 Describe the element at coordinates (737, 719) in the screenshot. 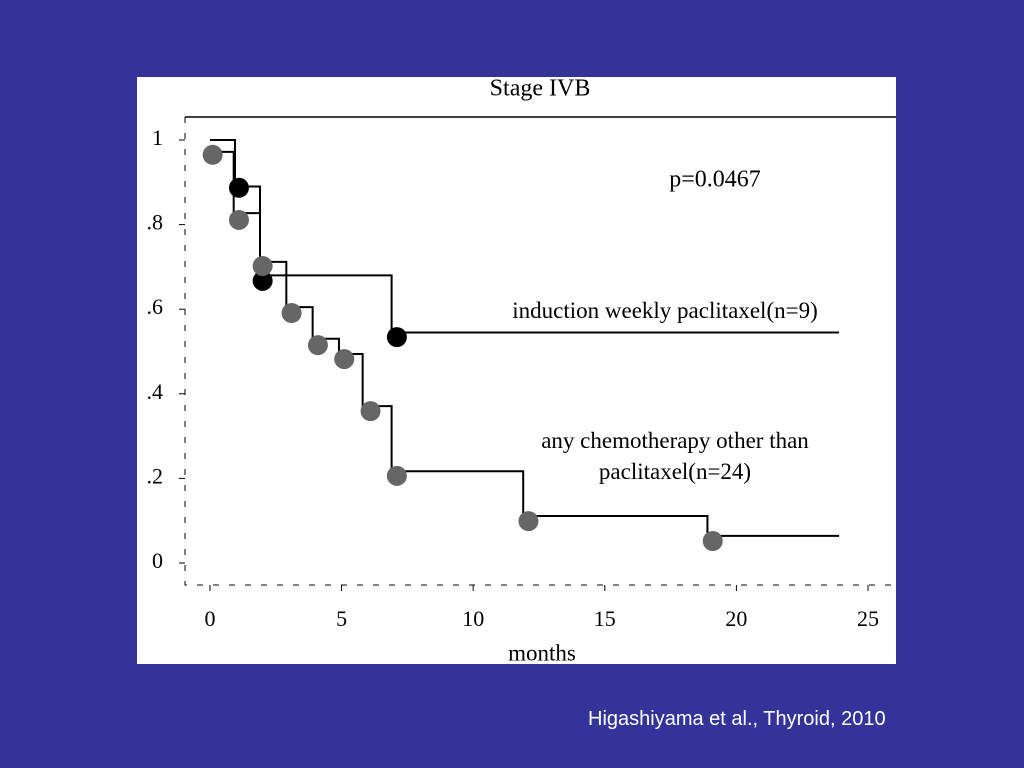

I see `citation: Higashiyama et al., Thyroid, 2010` at that location.